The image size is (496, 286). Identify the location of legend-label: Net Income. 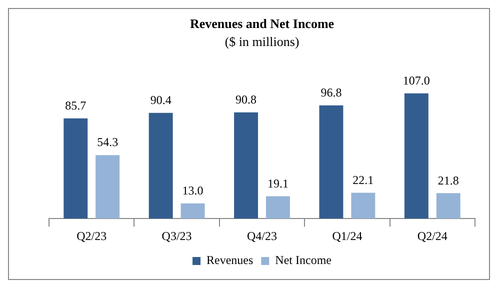
(303, 260).